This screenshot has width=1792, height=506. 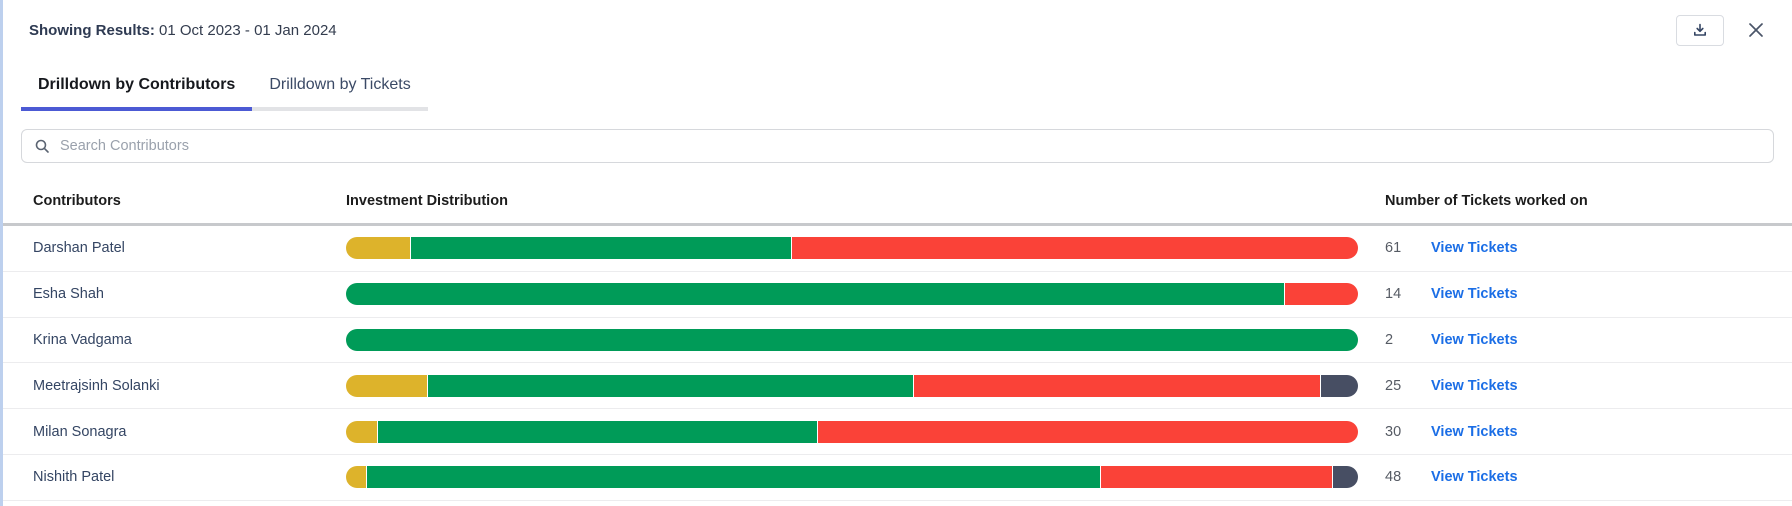 What do you see at coordinates (1575, 432) in the screenshot?
I see `tickets-cell: 30 View Tickets` at bounding box center [1575, 432].